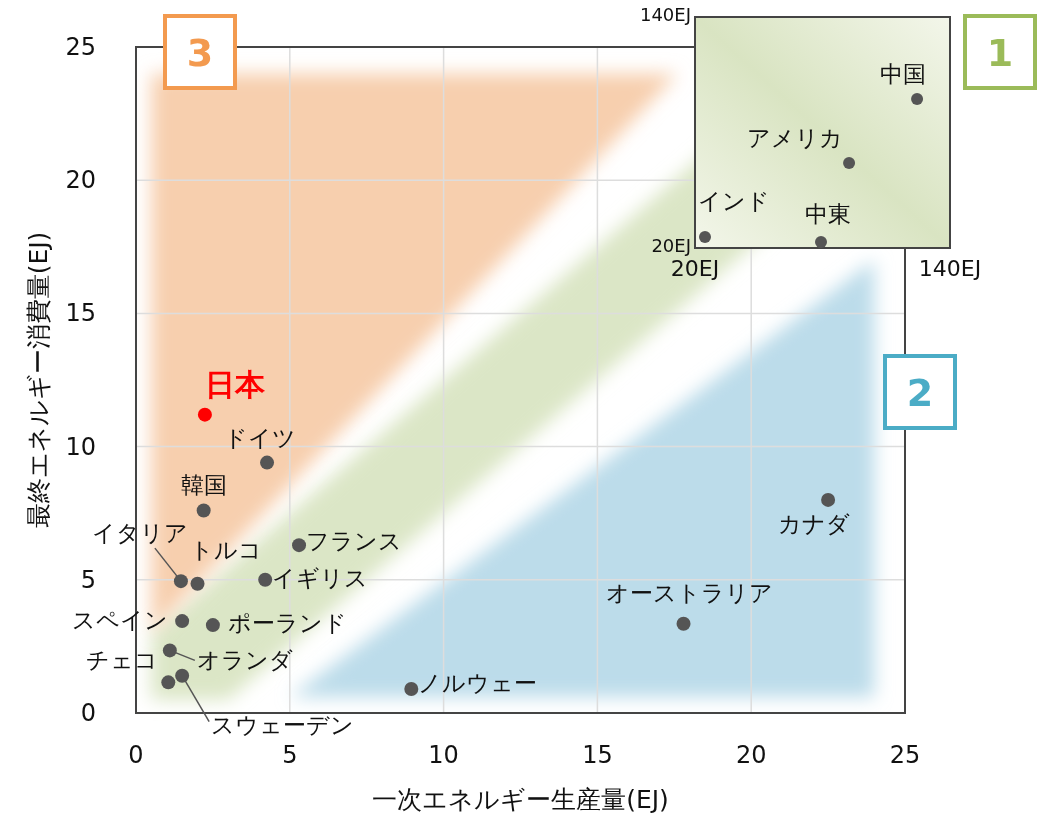 The width and height of the screenshot is (1040, 814). I want to click on y-tick-label: 10, so click(80, 446).